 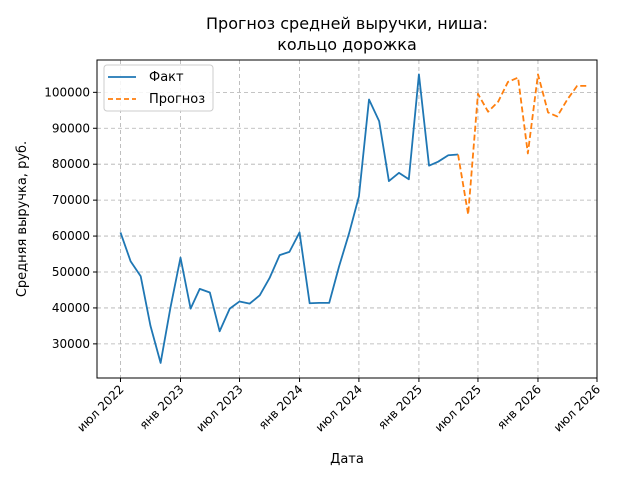 I want to click on x-tick-label: янв 2026, so click(x=519, y=407).